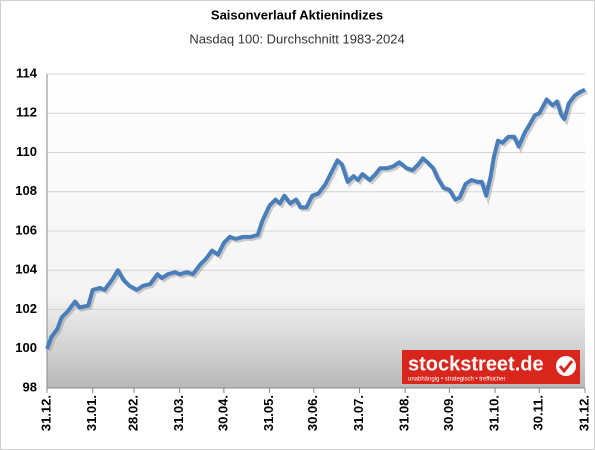  I want to click on y-tick-label: 114, so click(27, 72).